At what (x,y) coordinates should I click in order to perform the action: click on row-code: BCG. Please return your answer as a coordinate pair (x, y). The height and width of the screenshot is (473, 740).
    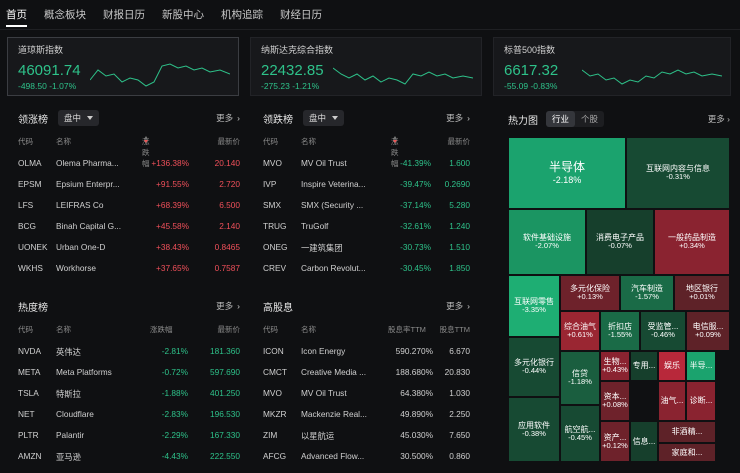
    Looking at the image, I should click on (27, 226).